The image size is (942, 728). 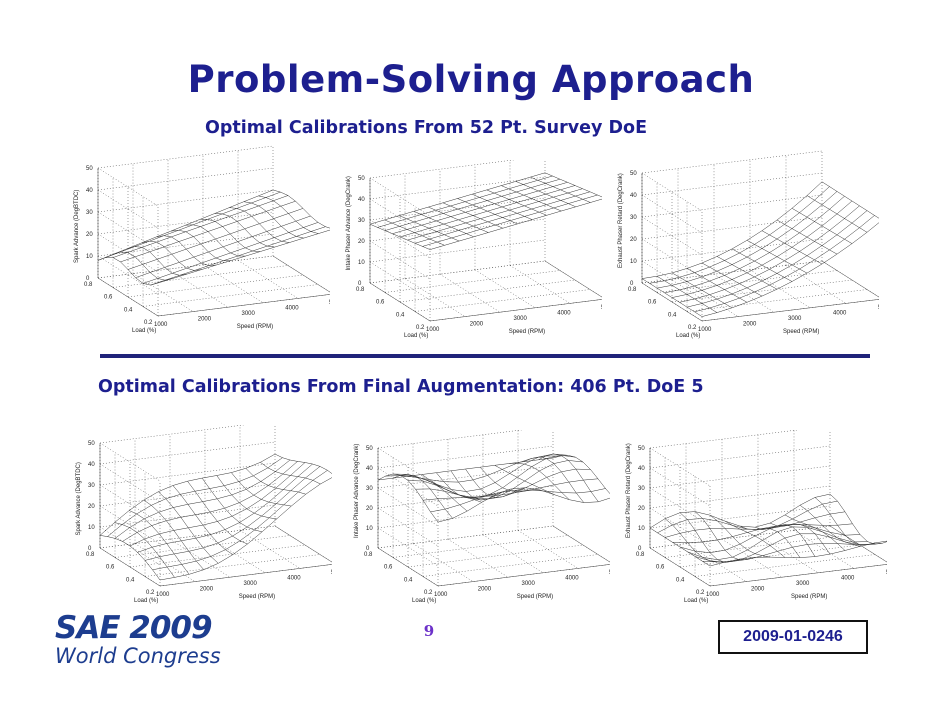 What do you see at coordinates (629, 490) in the screenshot?
I see `z-axis-label: Exhaust Phaser Retard (DegCrank)` at bounding box center [629, 490].